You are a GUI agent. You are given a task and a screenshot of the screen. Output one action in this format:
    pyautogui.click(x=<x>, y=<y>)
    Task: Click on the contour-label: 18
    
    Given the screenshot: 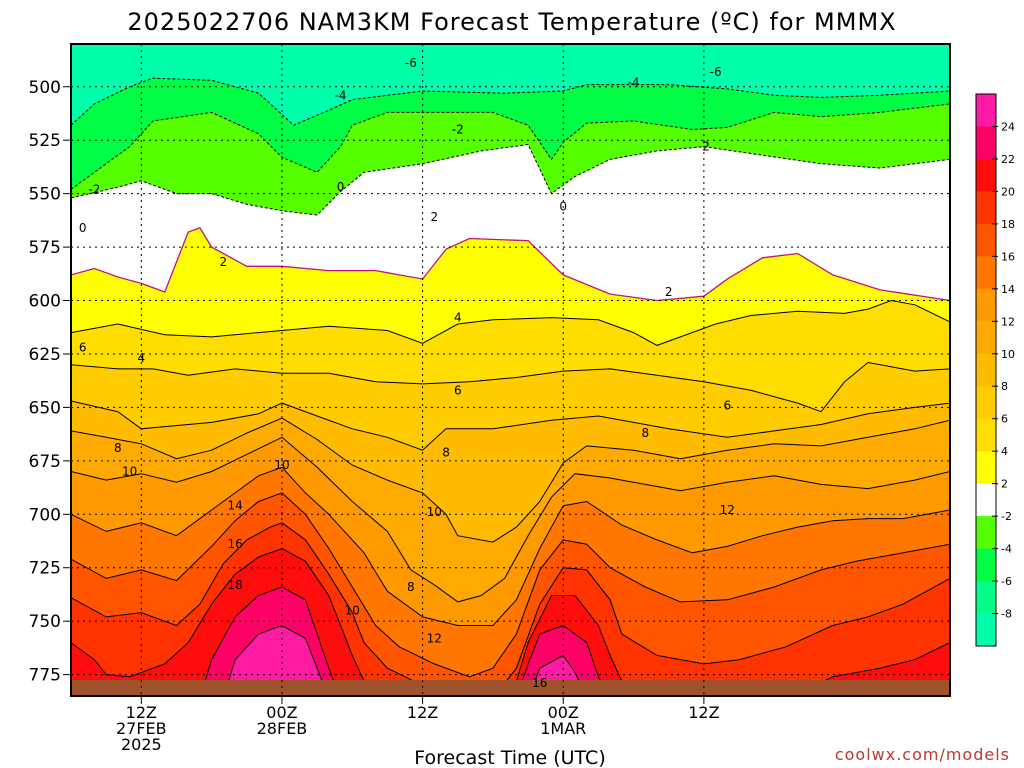 What is the action you would take?
    pyautogui.click(x=234, y=585)
    